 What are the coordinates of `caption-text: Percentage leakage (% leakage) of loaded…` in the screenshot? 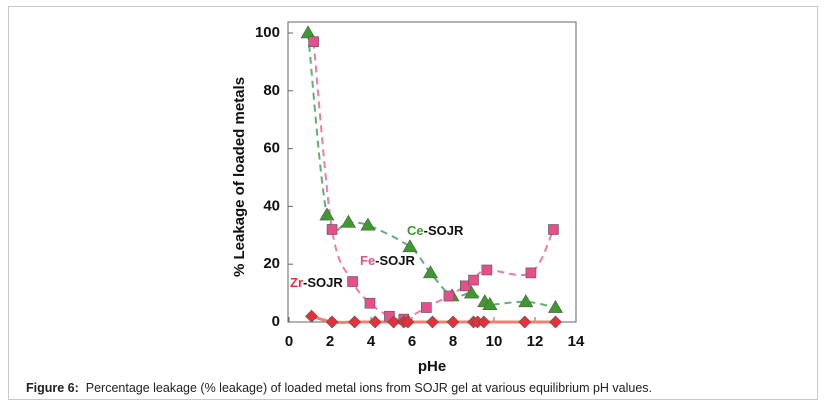 It's located at (369, 388).